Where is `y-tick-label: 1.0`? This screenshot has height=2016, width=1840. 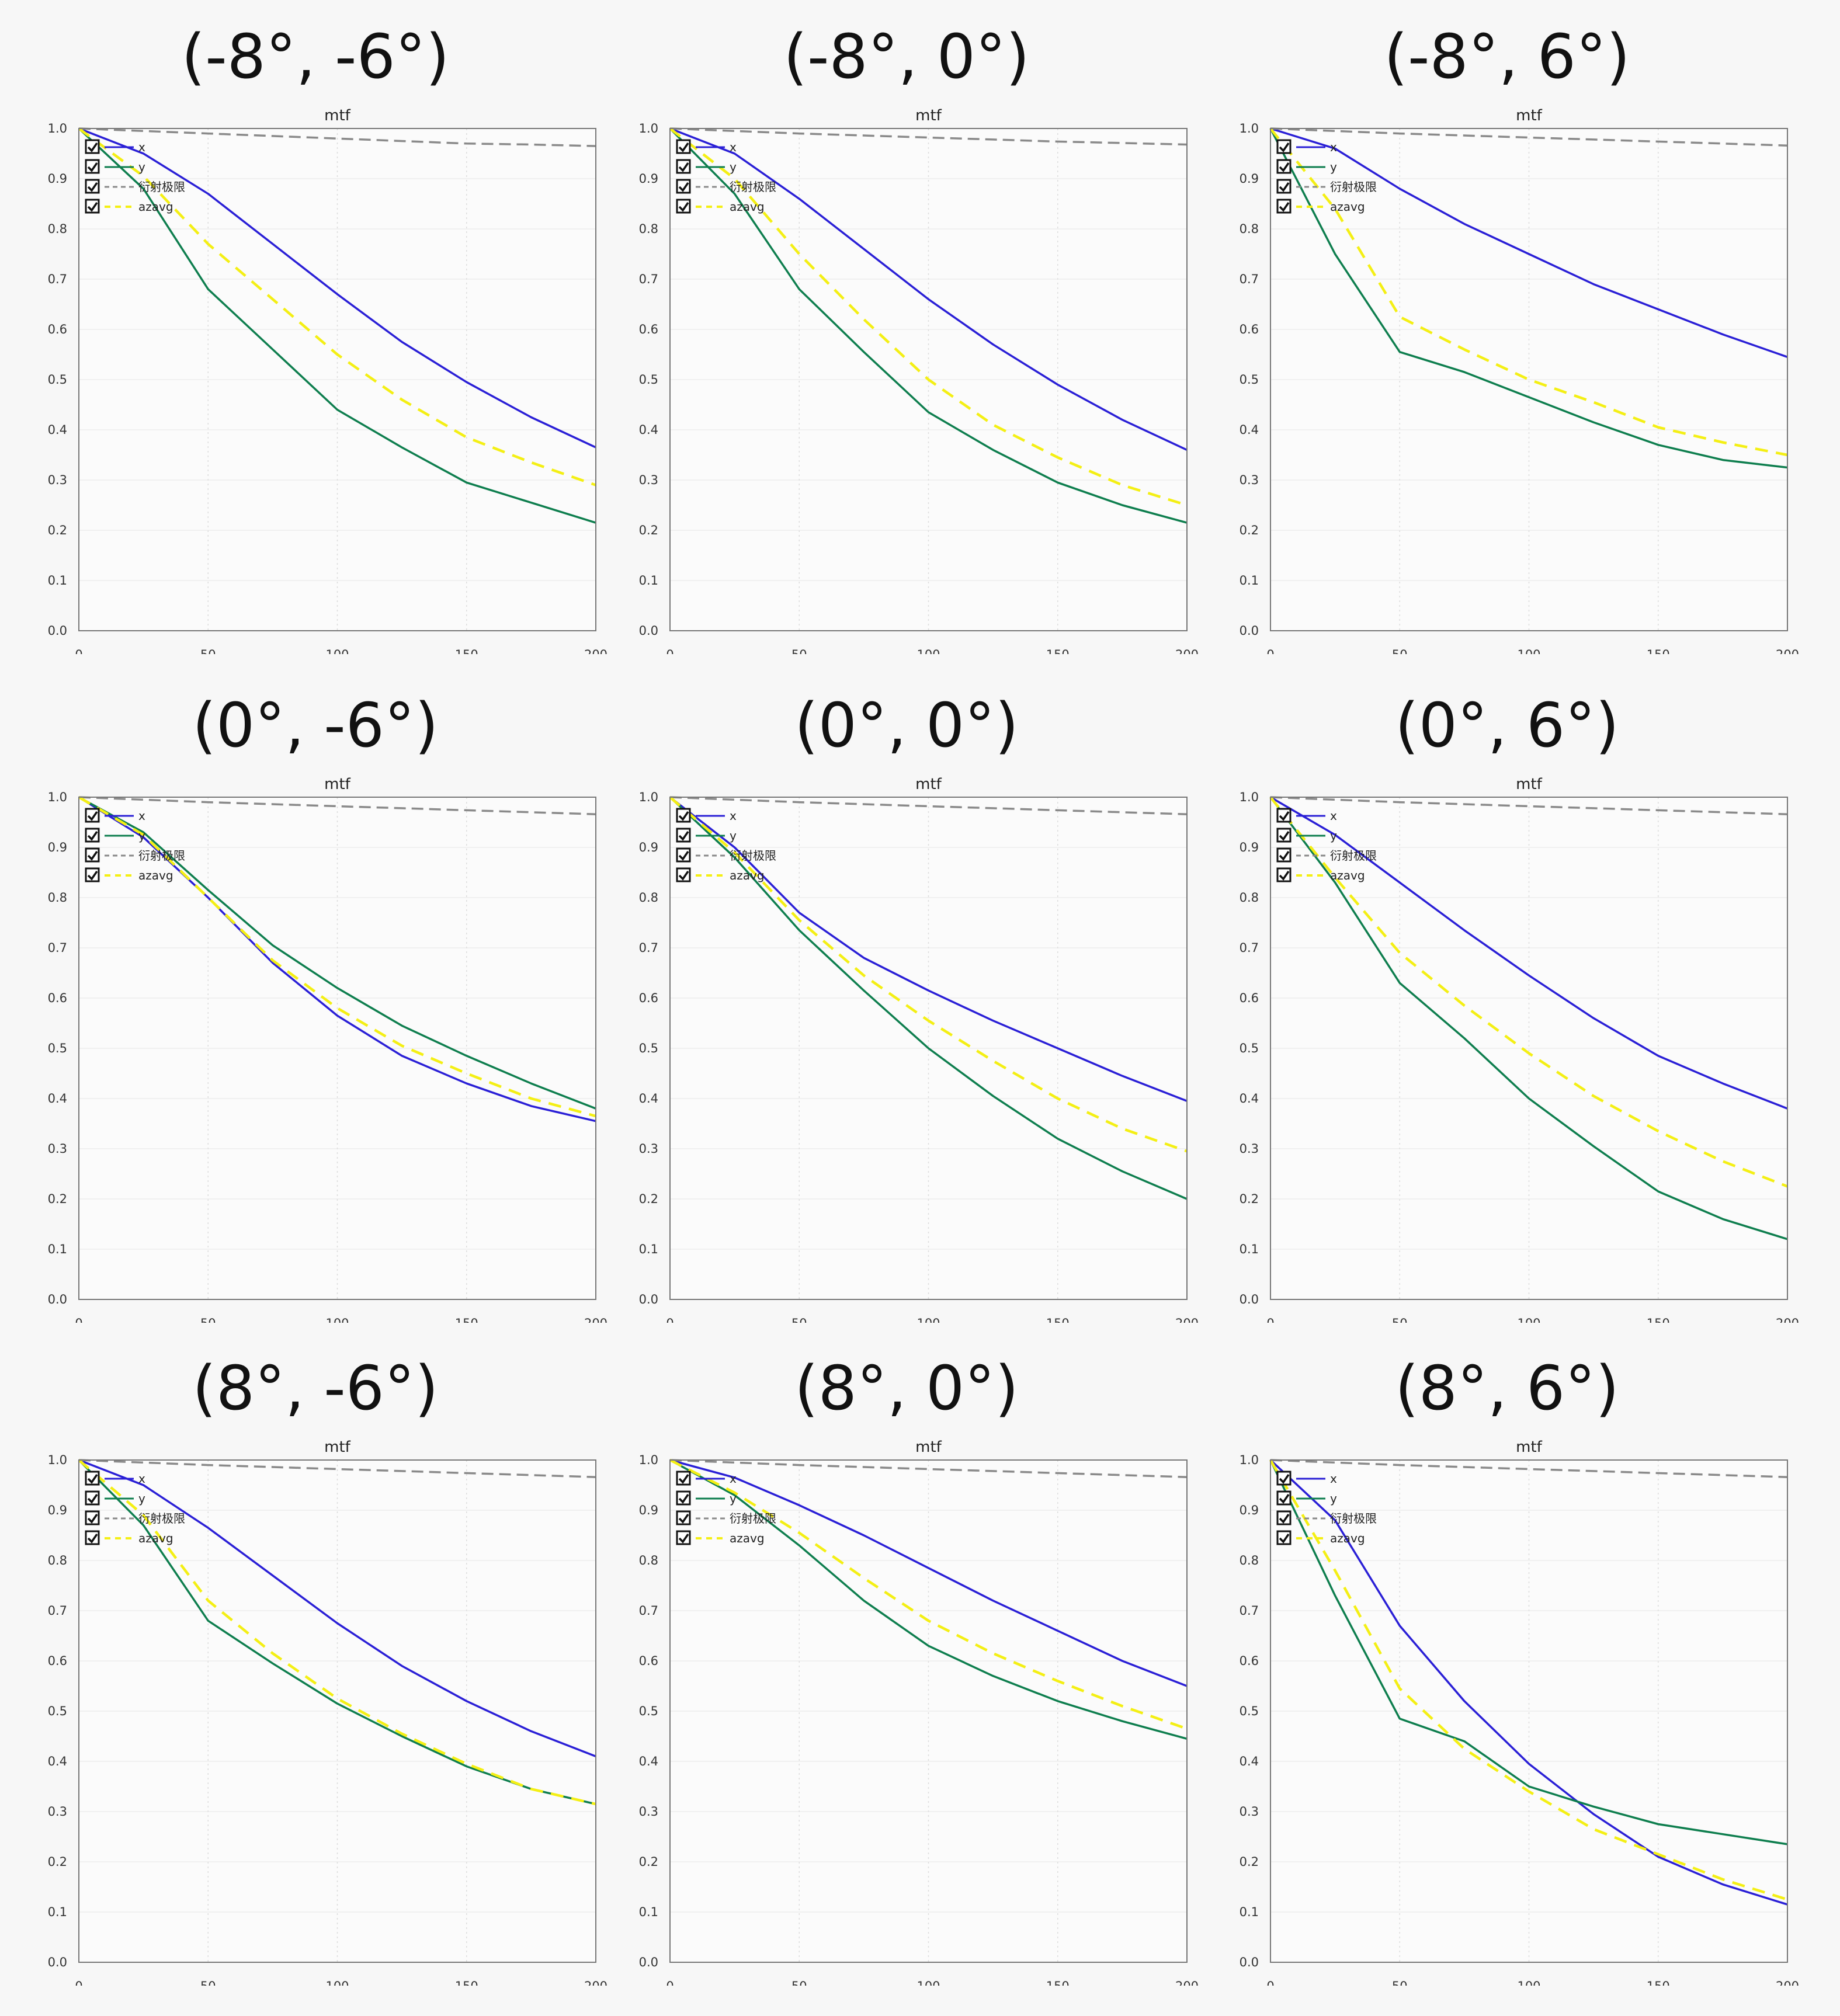 y-tick-label: 1.0 is located at coordinates (648, 797).